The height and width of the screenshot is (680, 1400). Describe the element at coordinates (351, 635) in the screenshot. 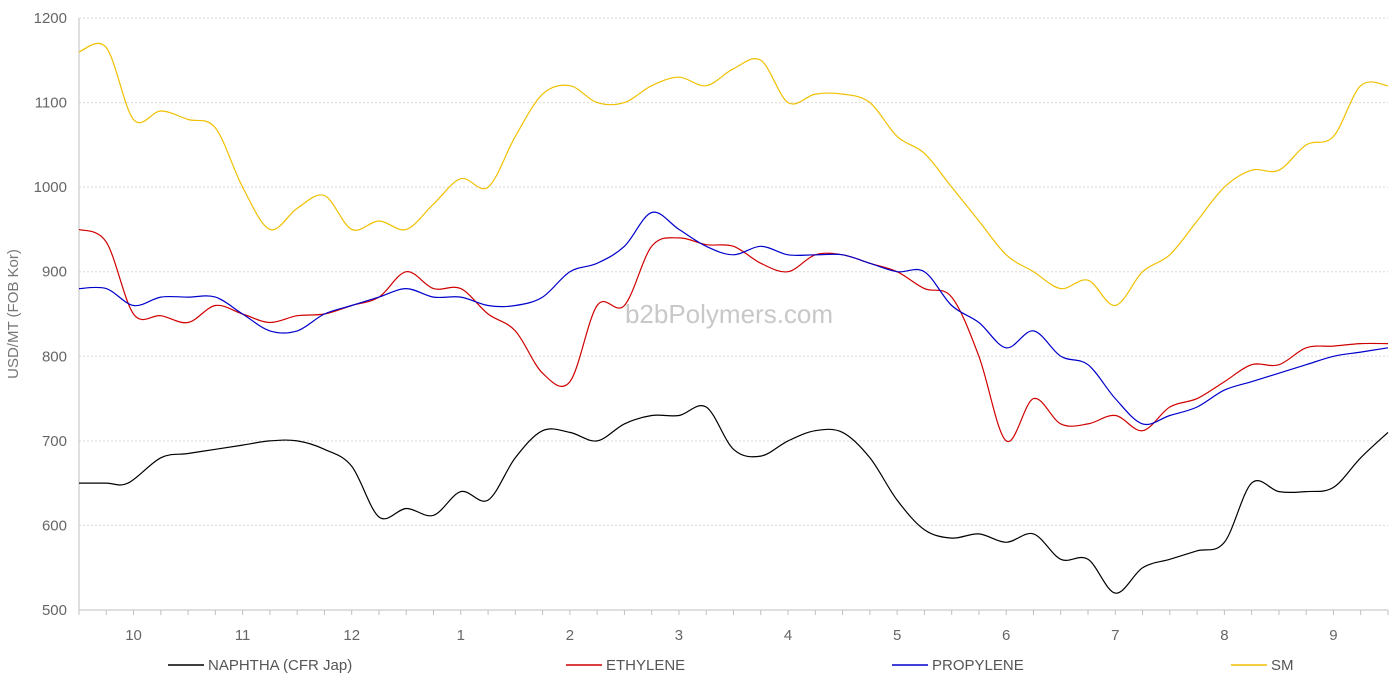

I see `x-tick-label: 12` at that location.